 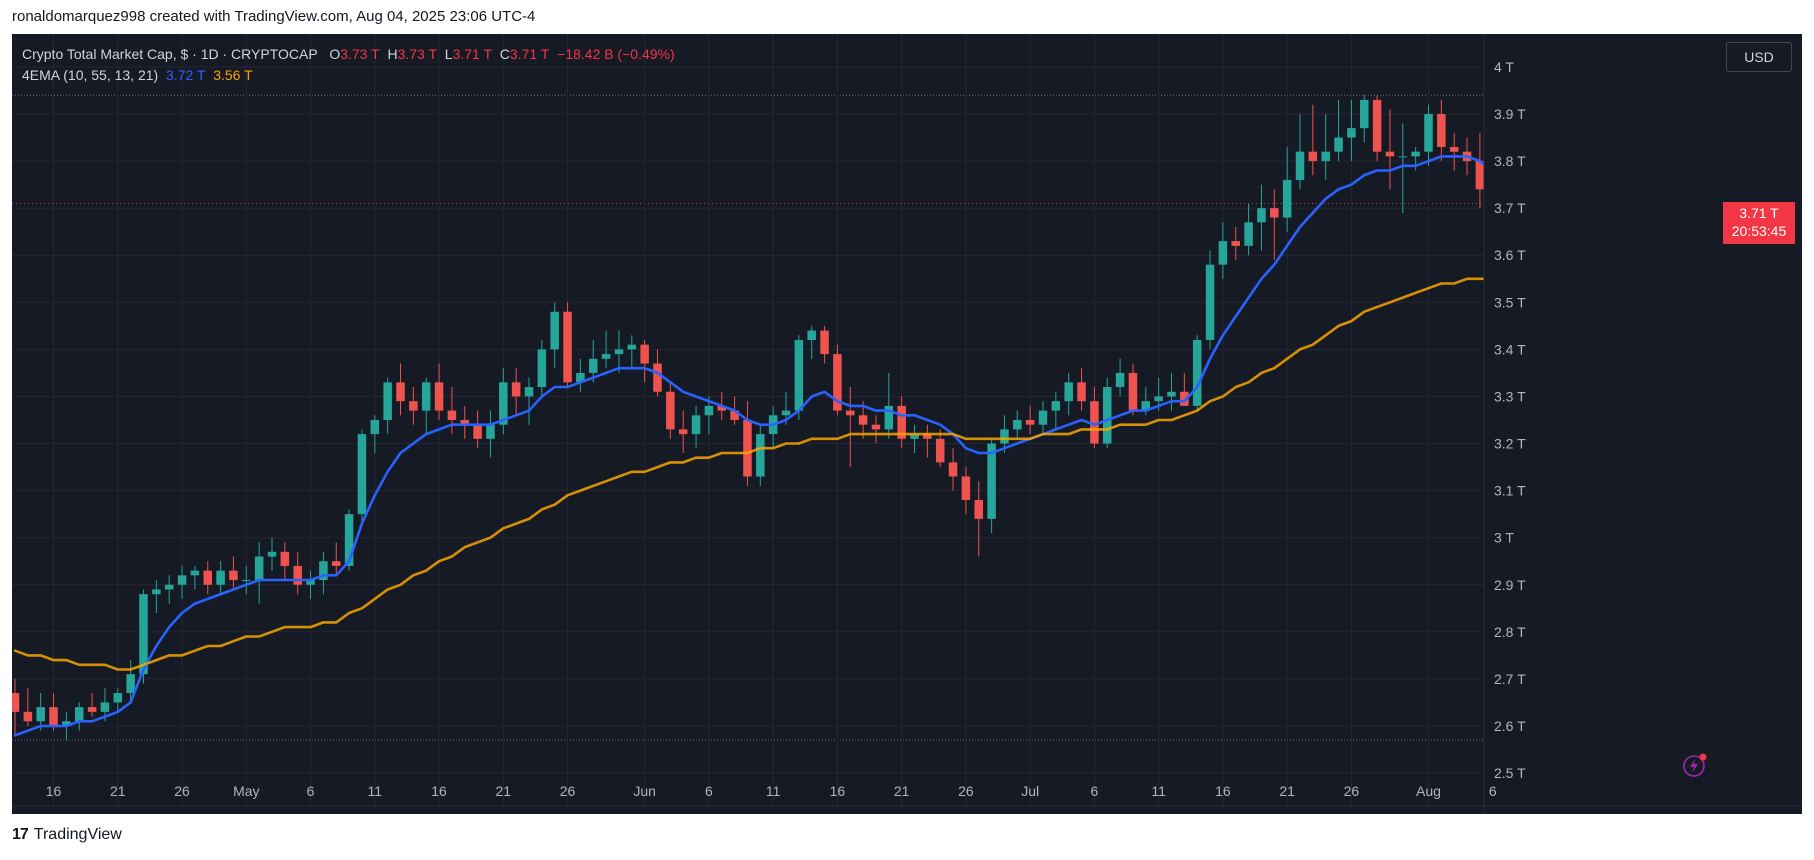 What do you see at coordinates (1510, 585) in the screenshot?
I see `price-tick-label: 2.9 T` at bounding box center [1510, 585].